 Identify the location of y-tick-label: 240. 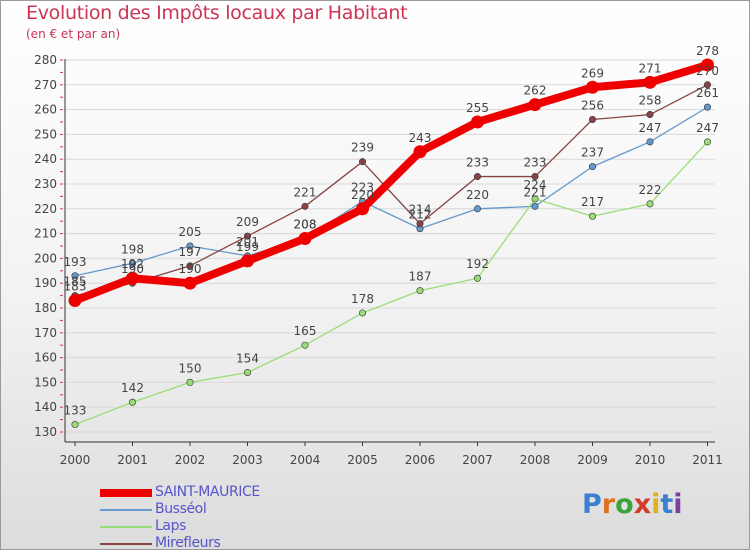
(45, 159).